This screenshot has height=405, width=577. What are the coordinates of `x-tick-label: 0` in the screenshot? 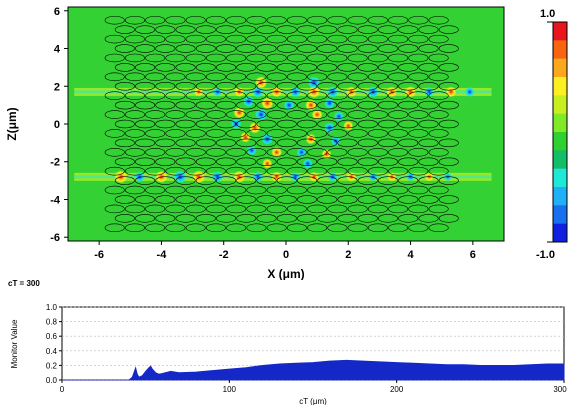 It's located at (286, 255).